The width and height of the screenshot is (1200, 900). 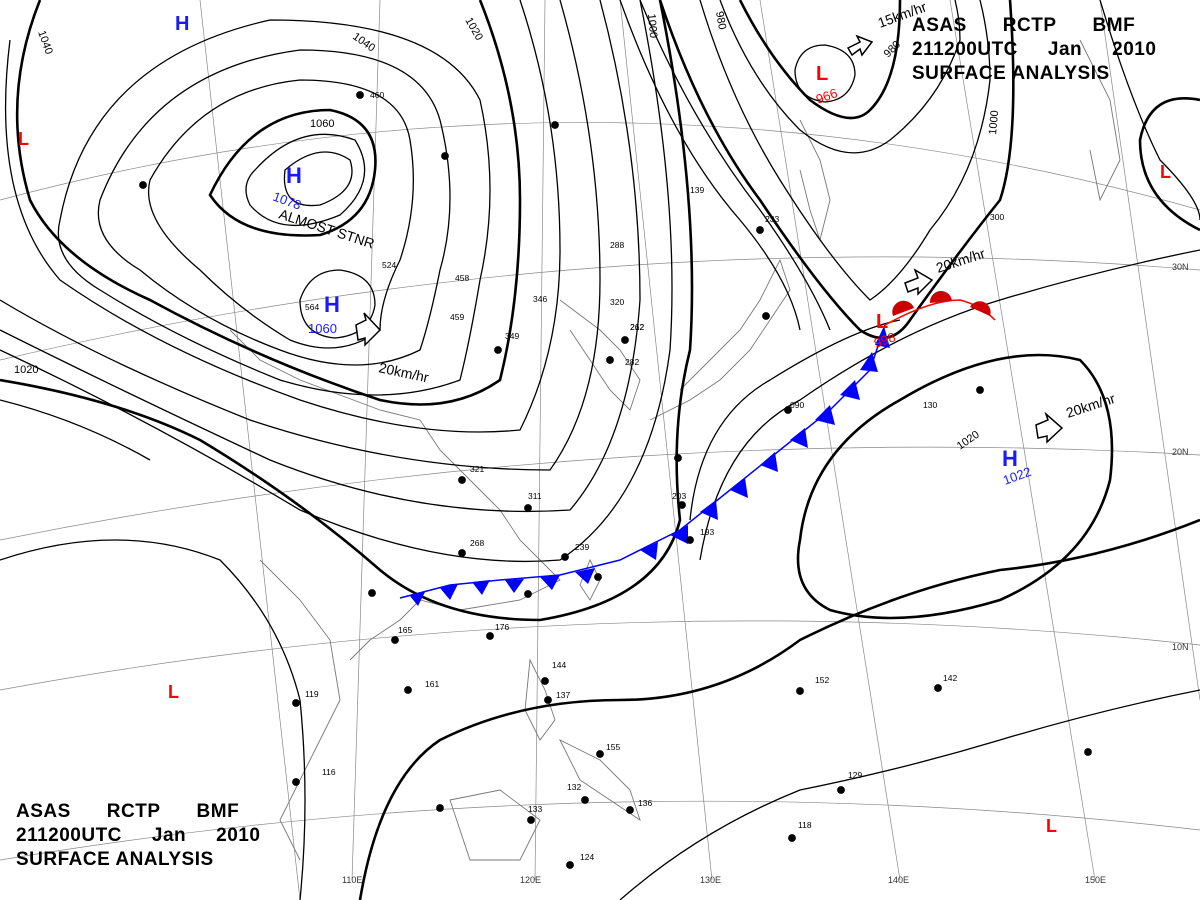 I want to click on cold-front, so click(x=644, y=465).